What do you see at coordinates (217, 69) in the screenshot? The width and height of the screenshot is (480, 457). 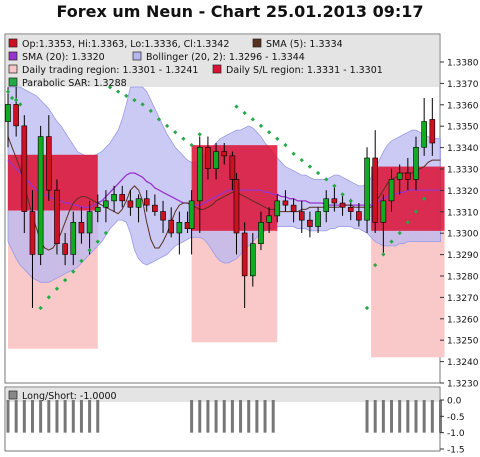 I see `legend-swatch-daily_sl` at bounding box center [217, 69].